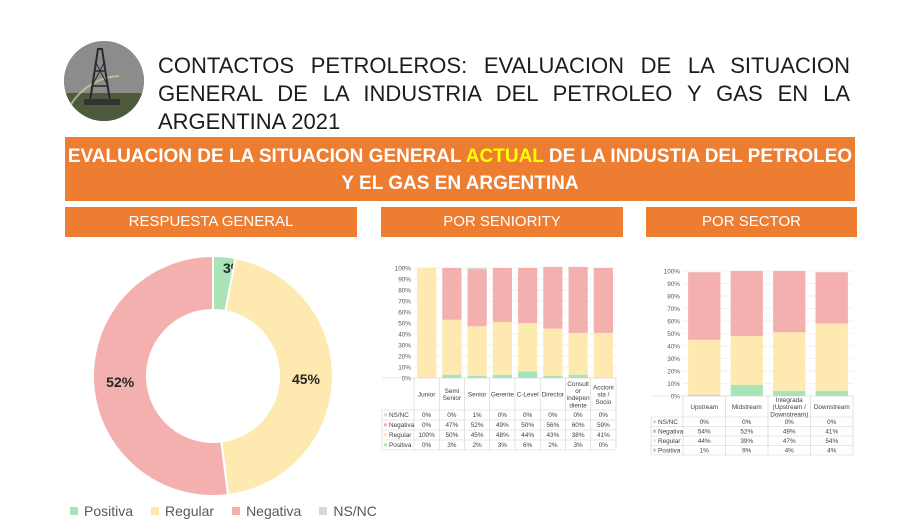 The image size is (901, 529). I want to click on section-header-sector: POR SECTOR, so click(751, 222).